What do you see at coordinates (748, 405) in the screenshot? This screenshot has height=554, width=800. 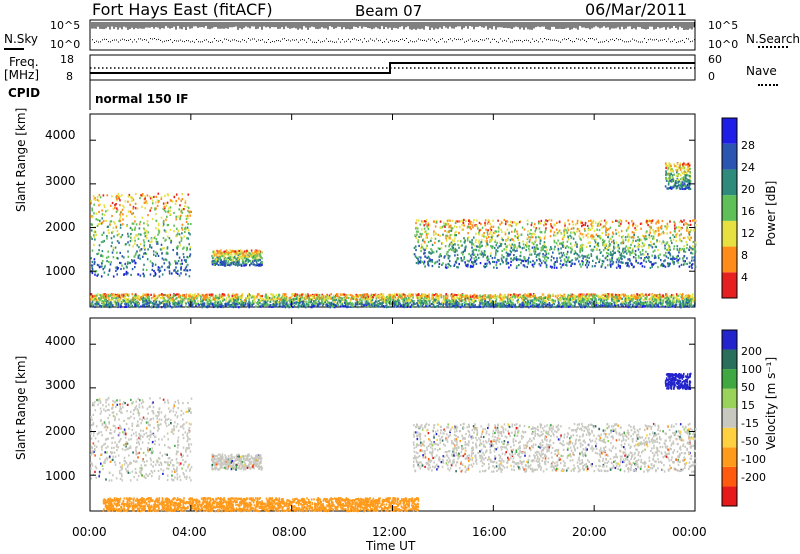 I see `velocity-cb-tick-15: 15` at bounding box center [748, 405].